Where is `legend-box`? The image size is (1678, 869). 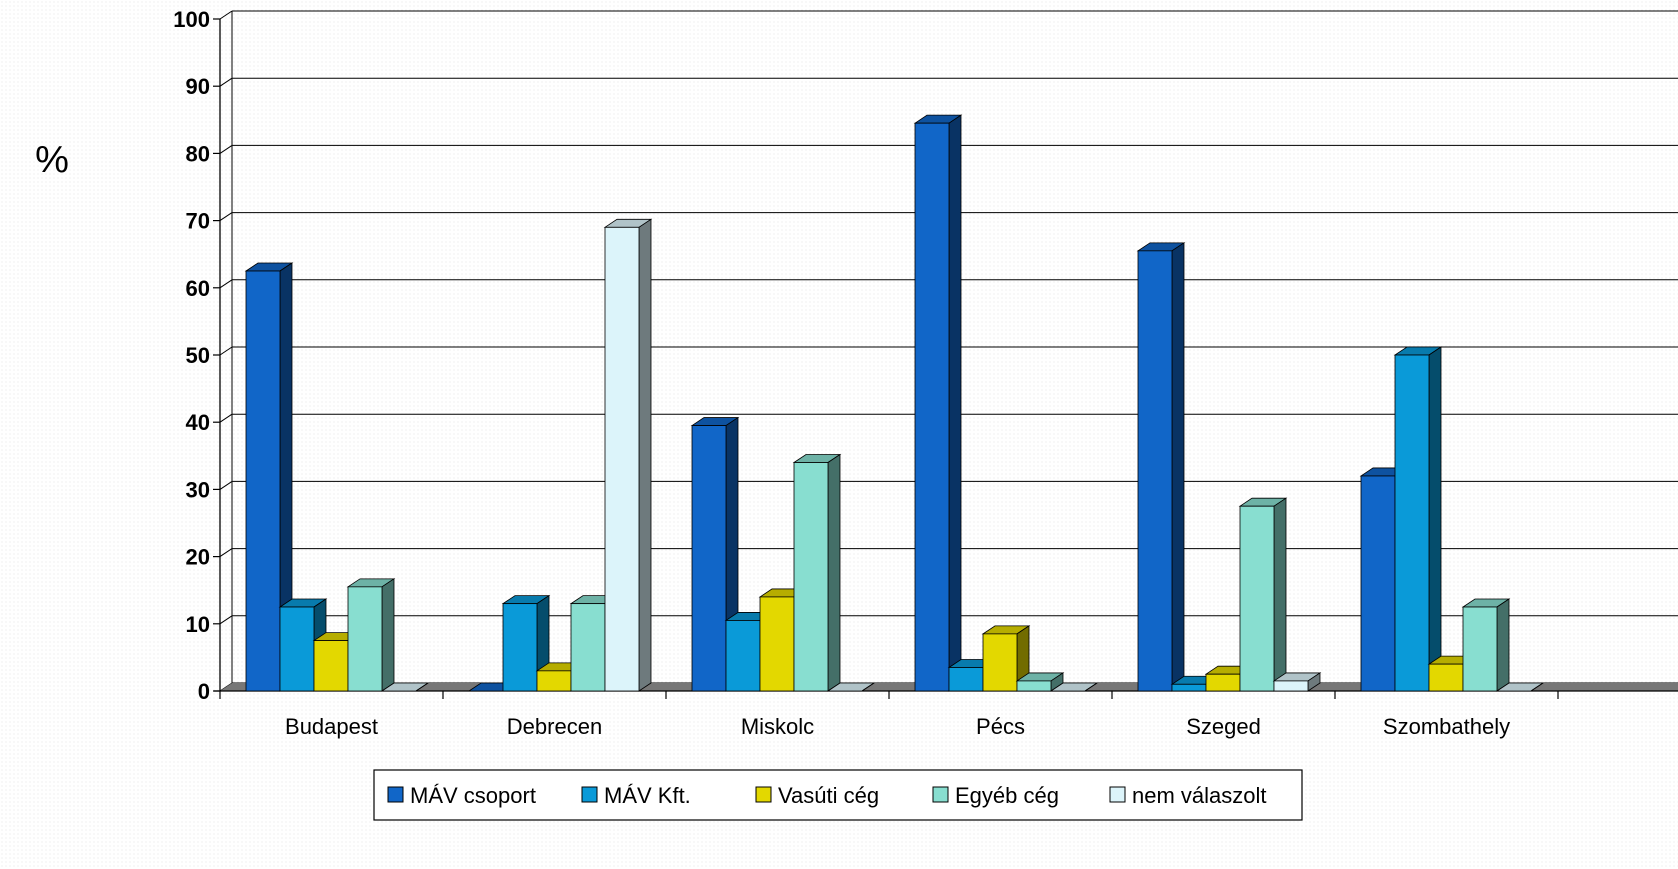 legend-box is located at coordinates (838, 795).